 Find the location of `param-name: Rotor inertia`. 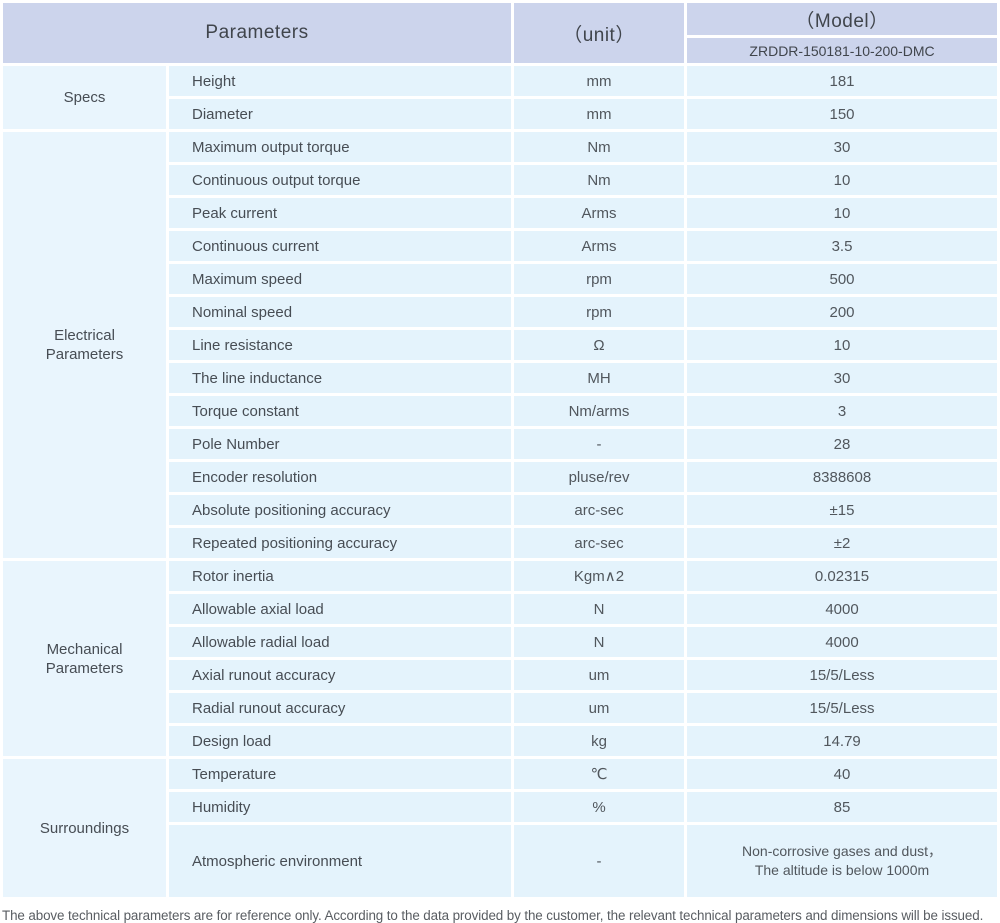

param-name: Rotor inertia is located at coordinates (340, 576).